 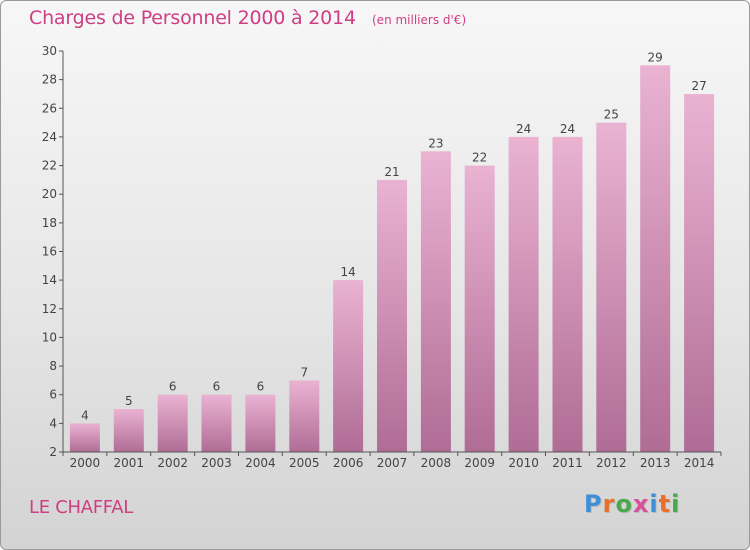 What do you see at coordinates (216, 463) in the screenshot?
I see `x-tick-label-2003: 2003` at bounding box center [216, 463].